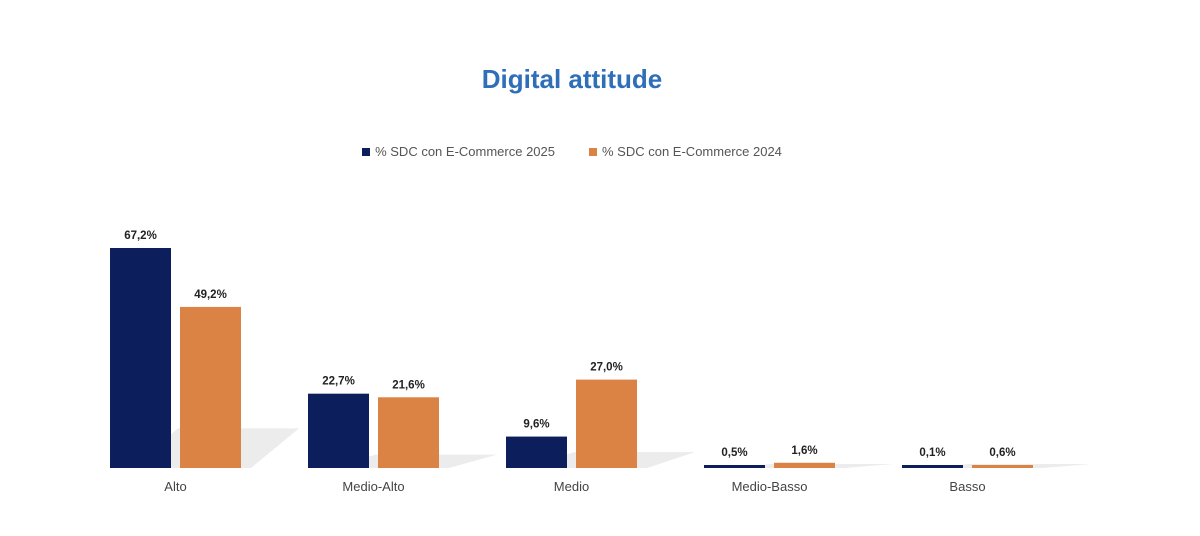 This screenshot has height=536, width=1200. I want to click on bar-medio-alto-2024, so click(408, 432).